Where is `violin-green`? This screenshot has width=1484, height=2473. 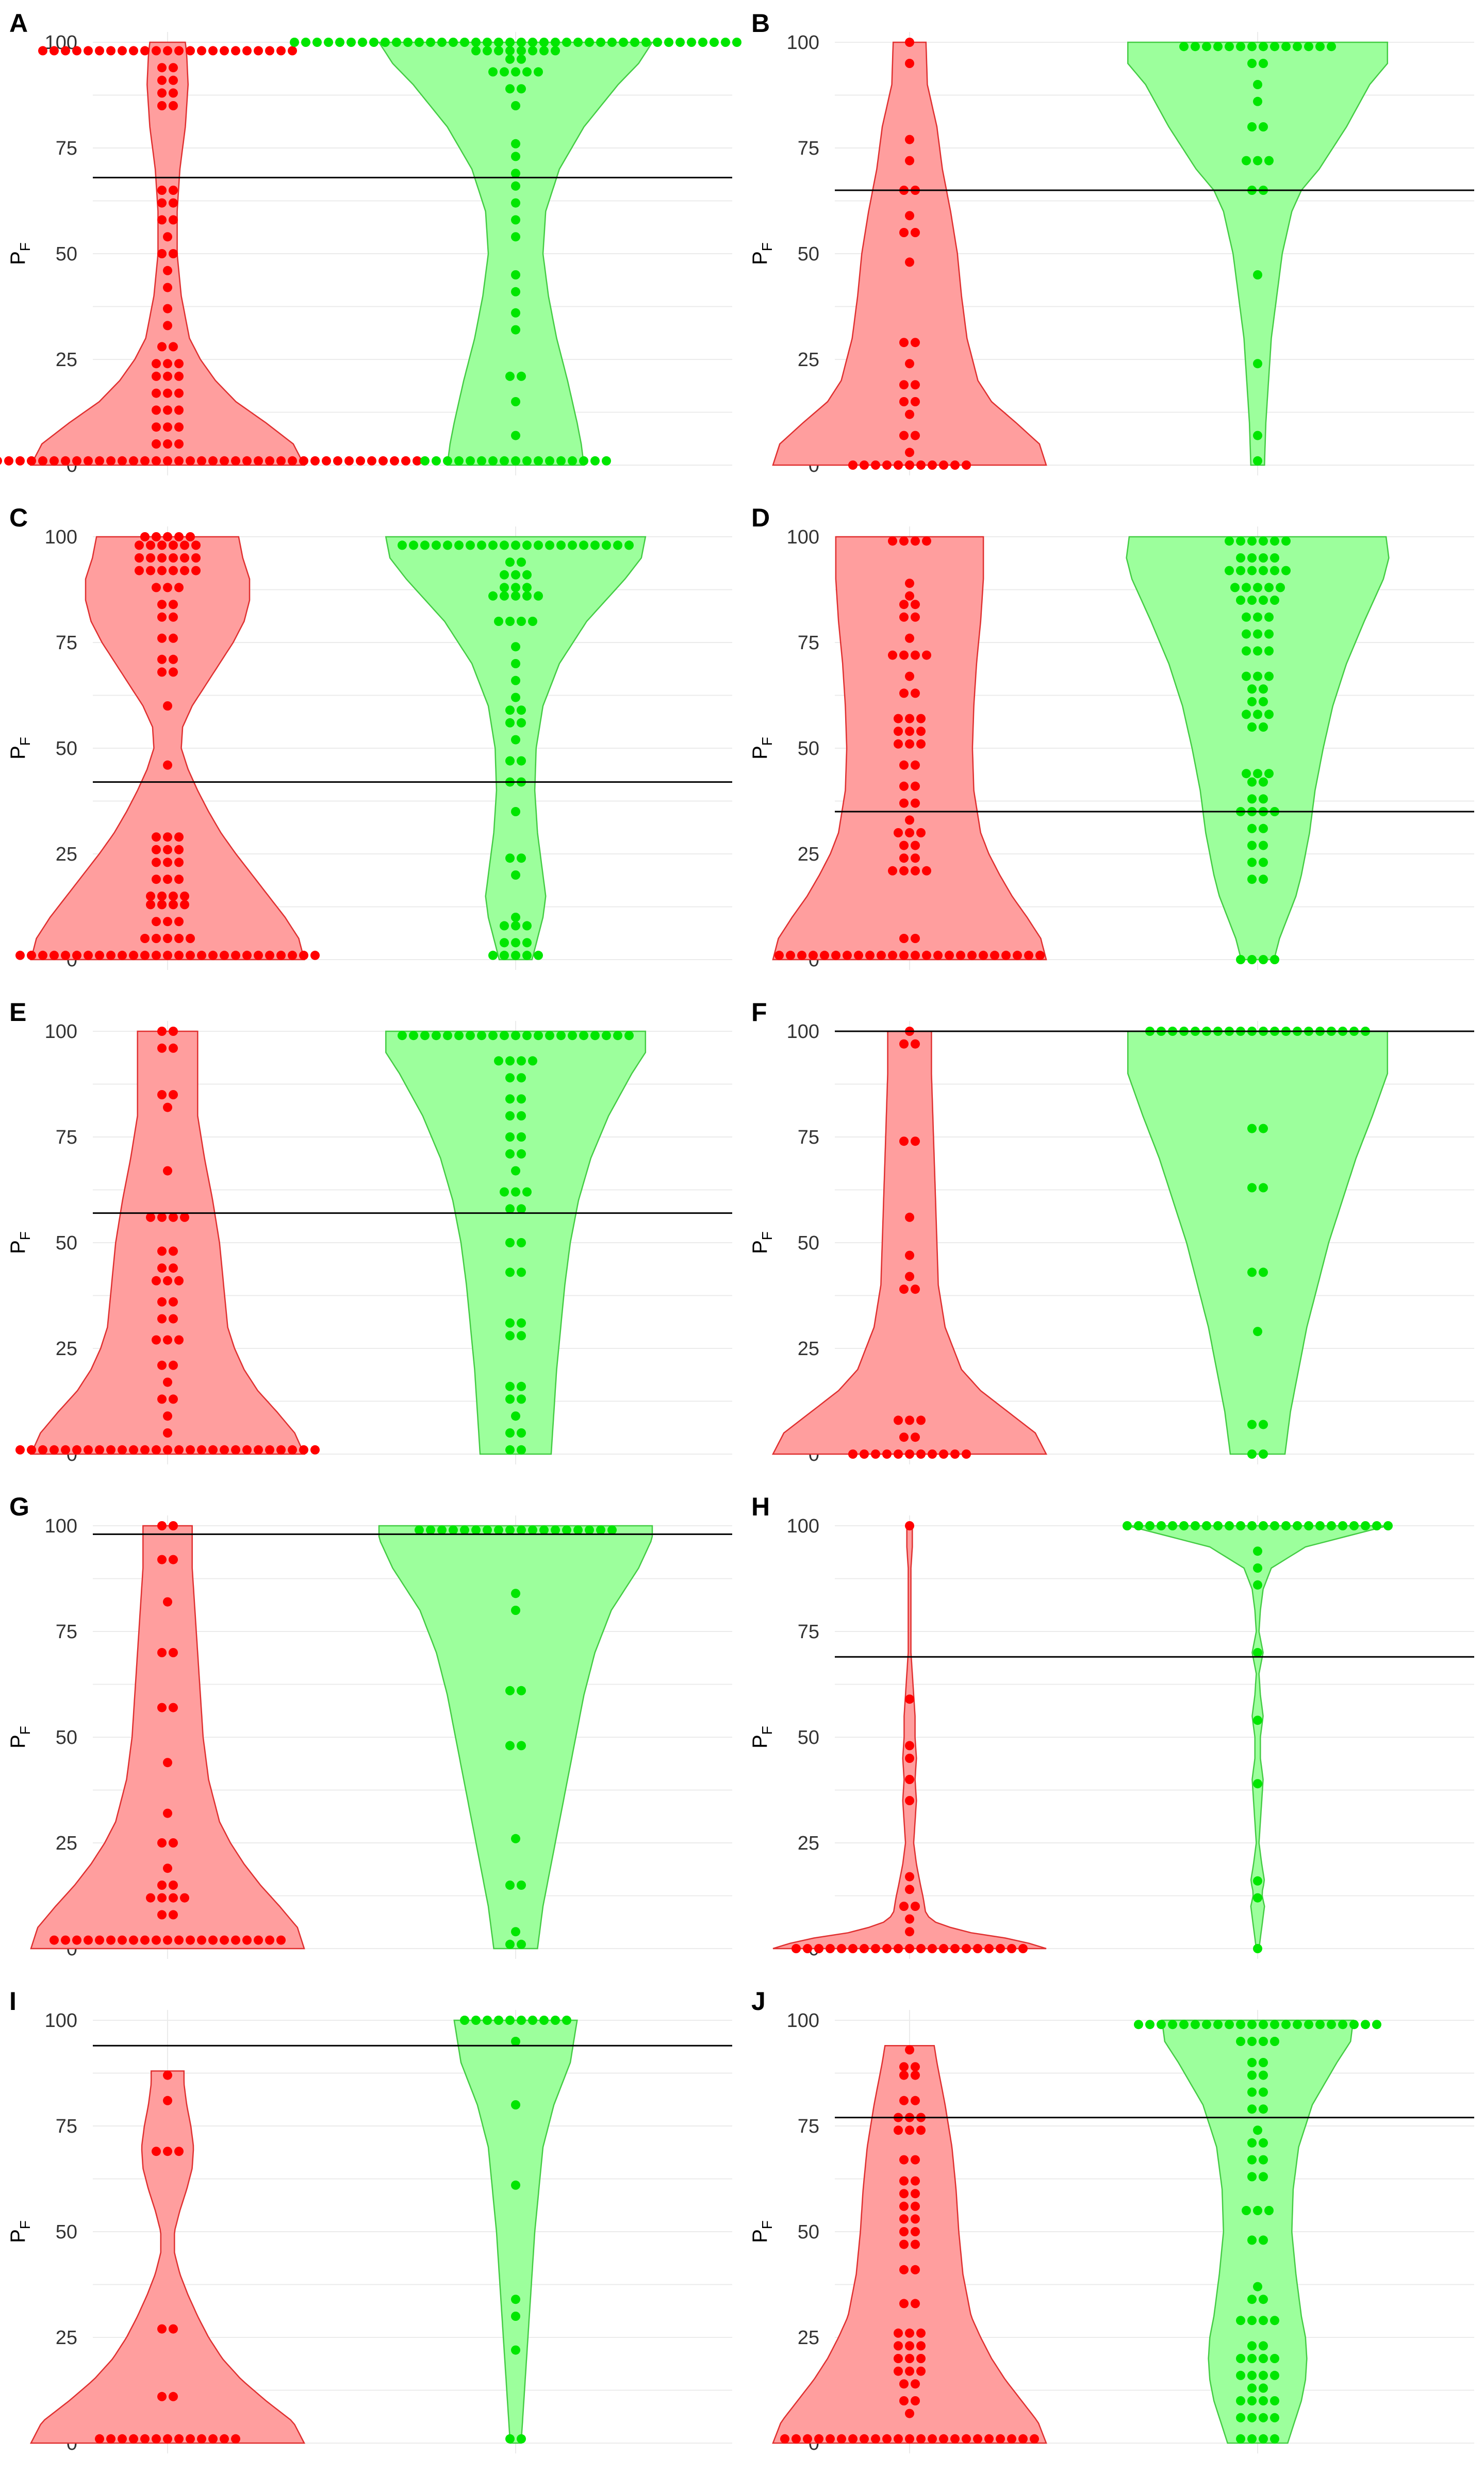
violin-green is located at coordinates (516, 1242).